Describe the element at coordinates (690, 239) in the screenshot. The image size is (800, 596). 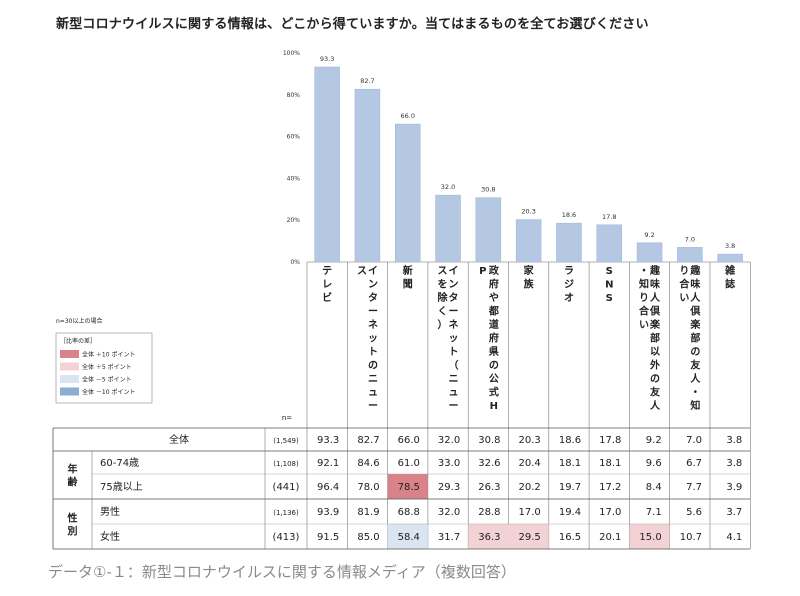
I see `data-label-9: 7.0` at that location.